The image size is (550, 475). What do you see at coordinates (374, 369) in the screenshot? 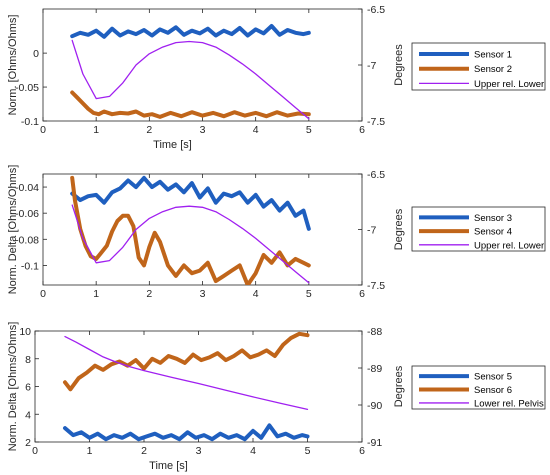
I see `y-right-tick-label: -89` at bounding box center [374, 369].